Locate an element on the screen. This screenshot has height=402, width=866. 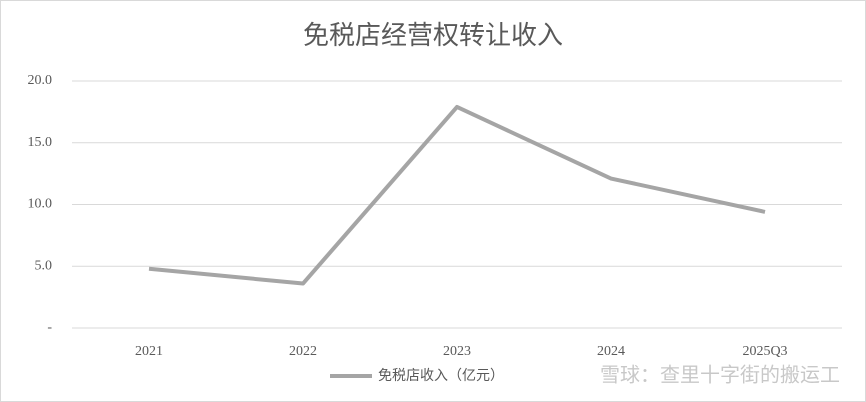
y-tick-label: 5.0 is located at coordinates (44, 265).